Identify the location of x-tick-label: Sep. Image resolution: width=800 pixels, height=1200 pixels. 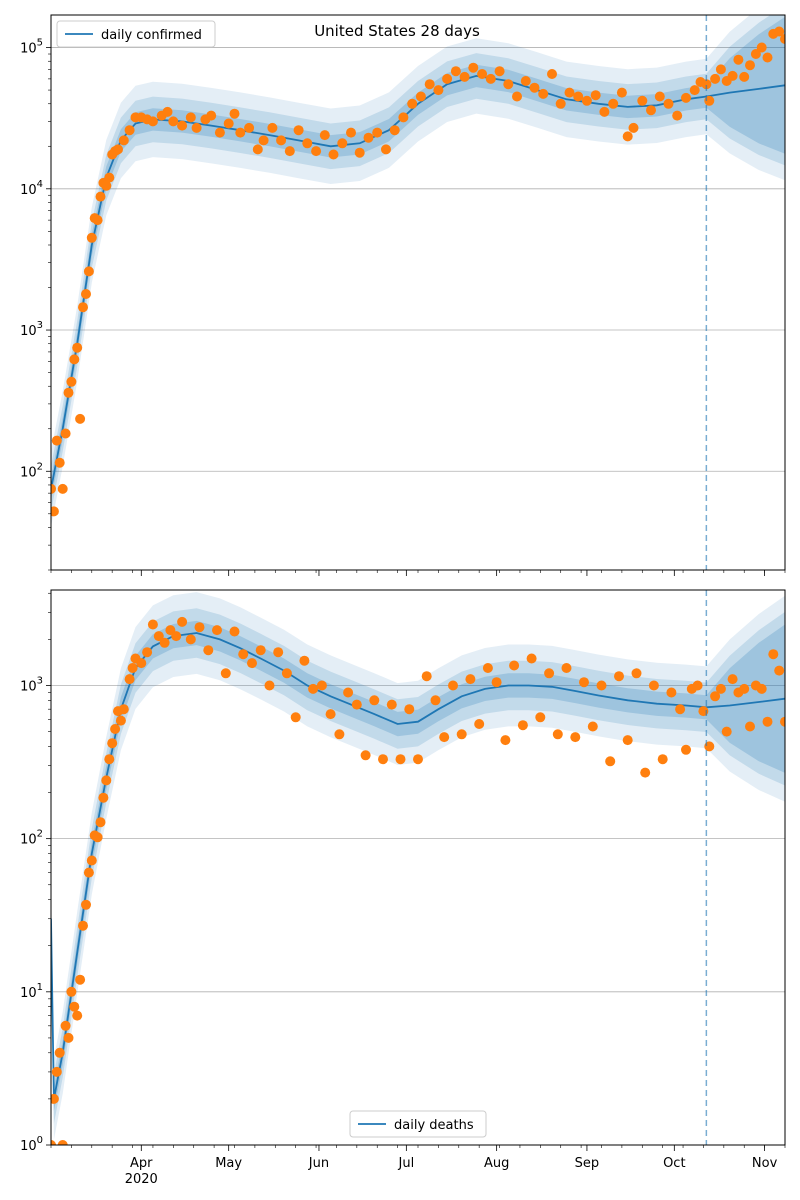
(587, 1163).